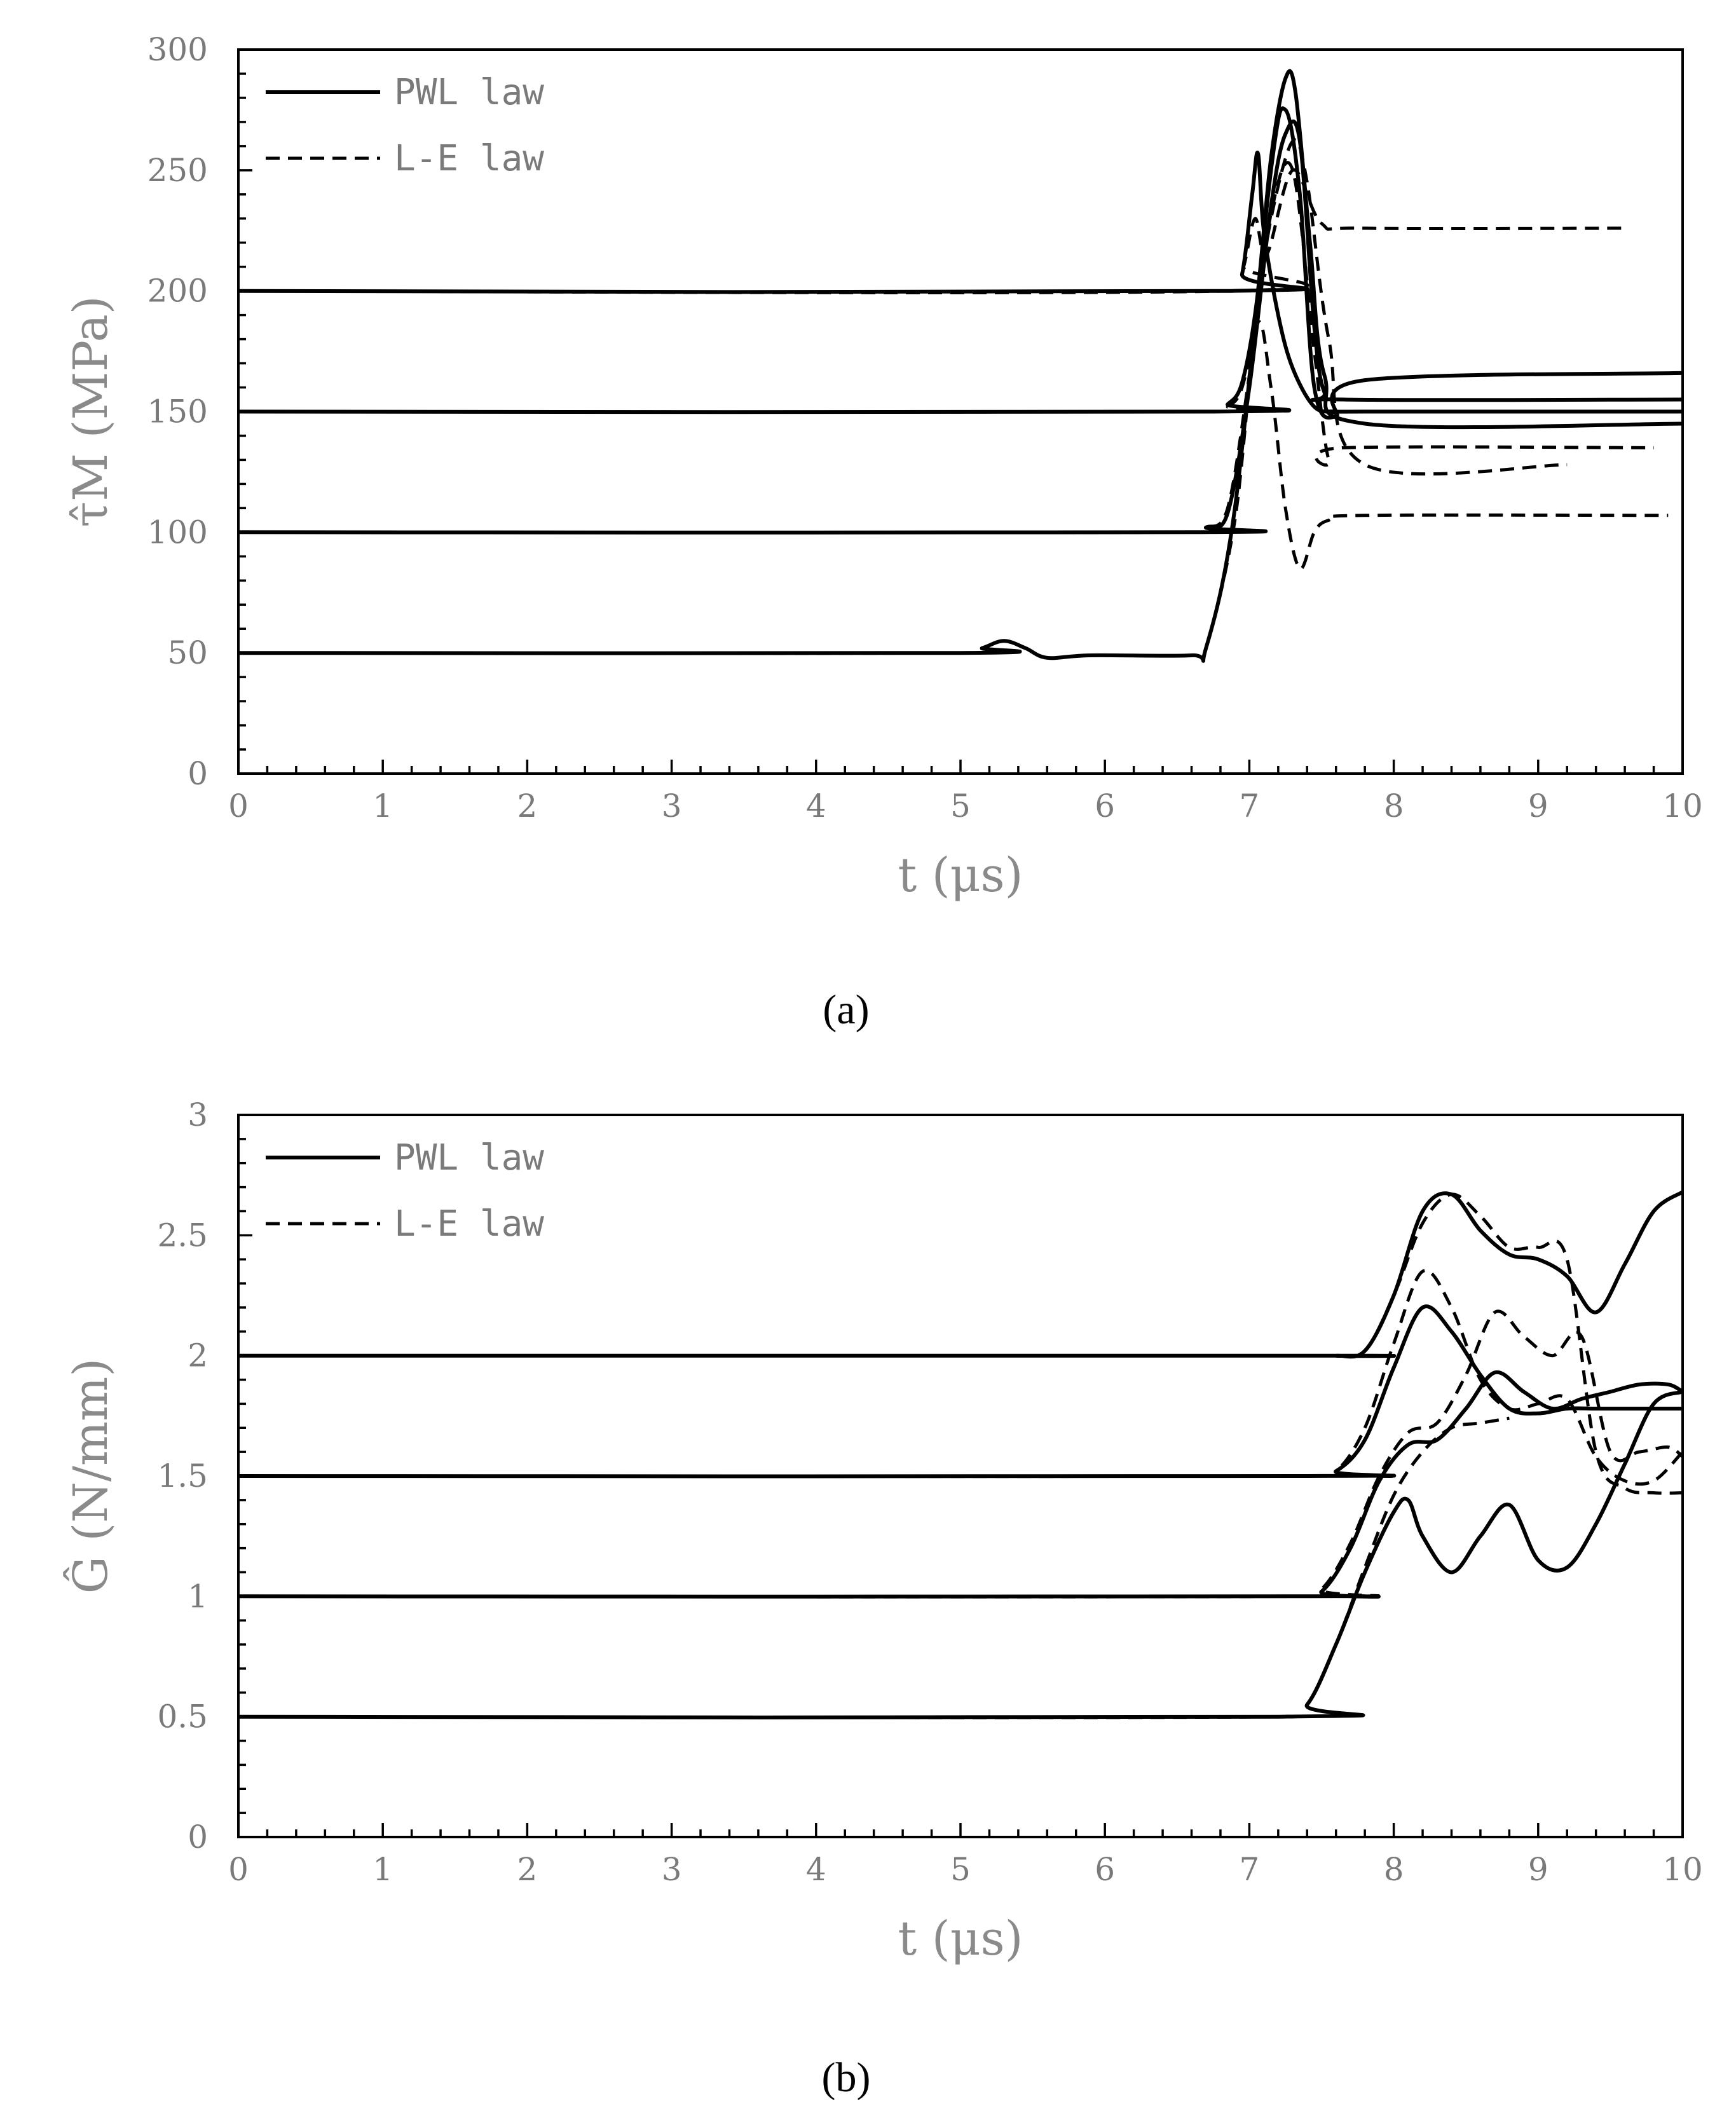  I want to click on y-tick-label: 200, so click(177, 291).